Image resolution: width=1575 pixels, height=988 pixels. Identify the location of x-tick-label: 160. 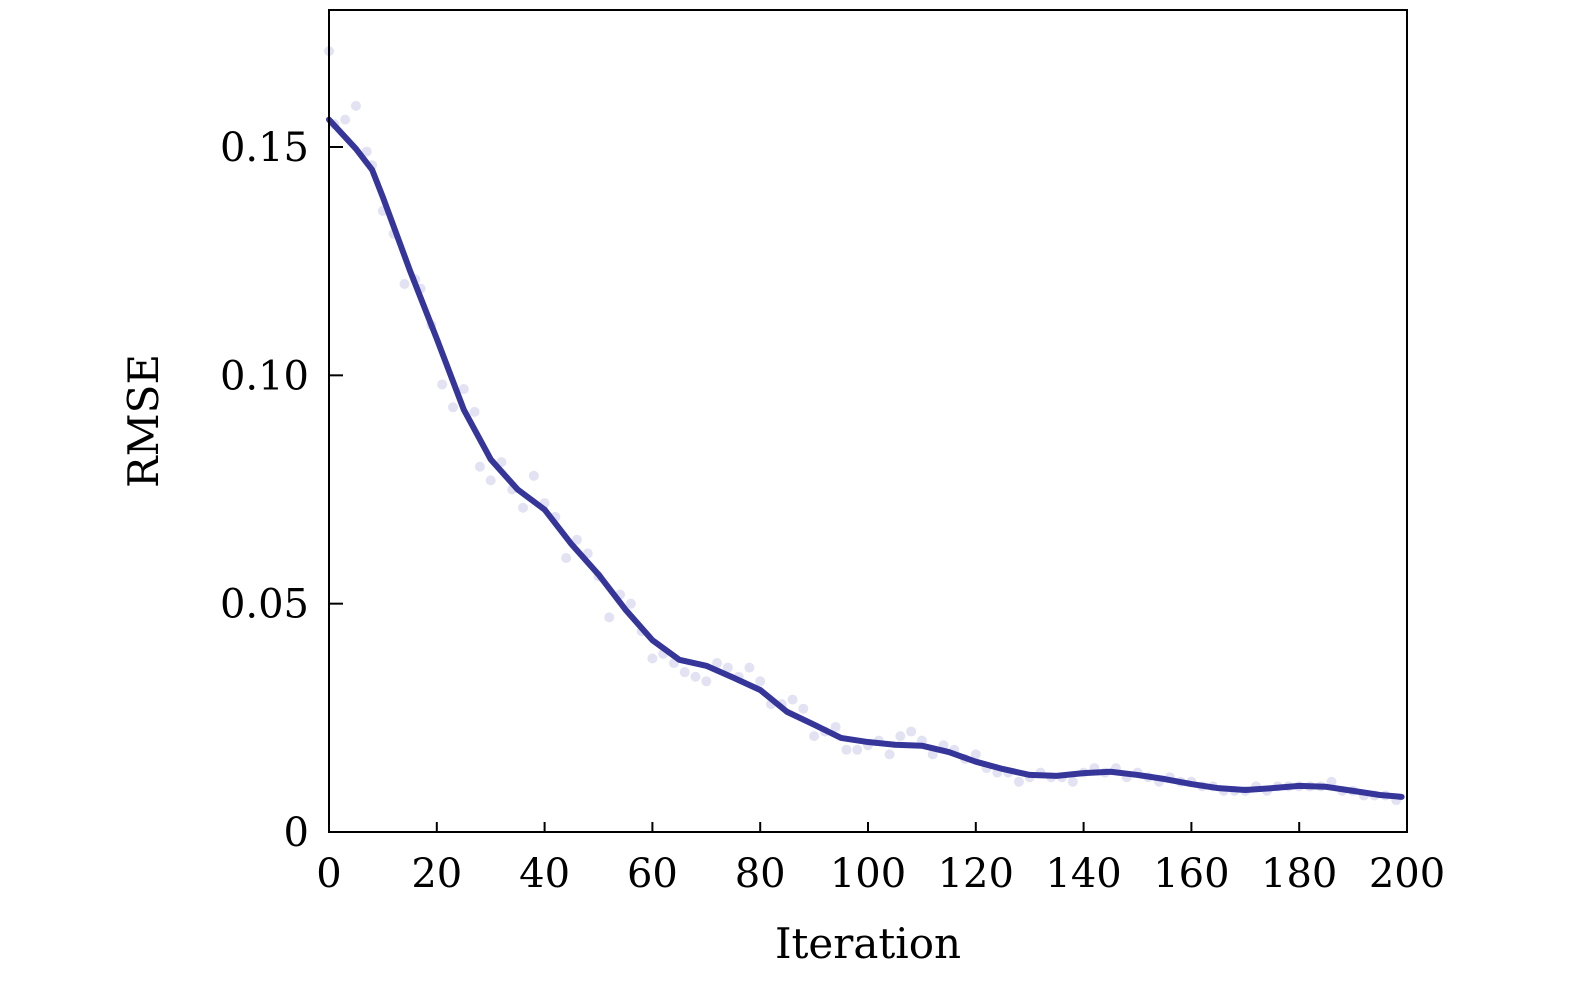
(1191, 874).